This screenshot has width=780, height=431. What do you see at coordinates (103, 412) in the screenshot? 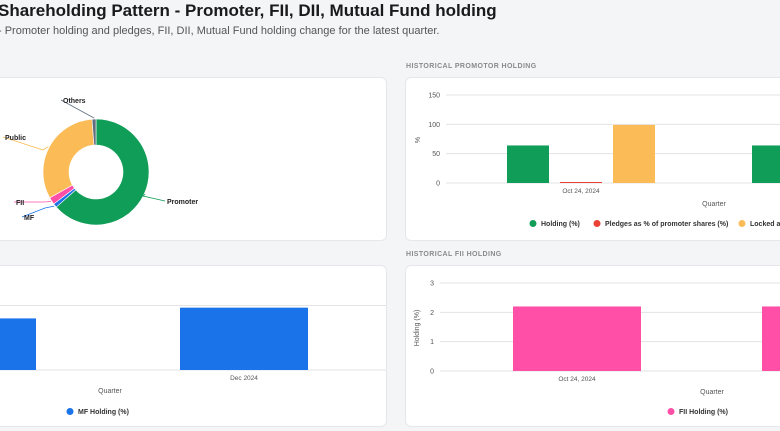
I see `legend-label: MF Holding (%)` at bounding box center [103, 412].